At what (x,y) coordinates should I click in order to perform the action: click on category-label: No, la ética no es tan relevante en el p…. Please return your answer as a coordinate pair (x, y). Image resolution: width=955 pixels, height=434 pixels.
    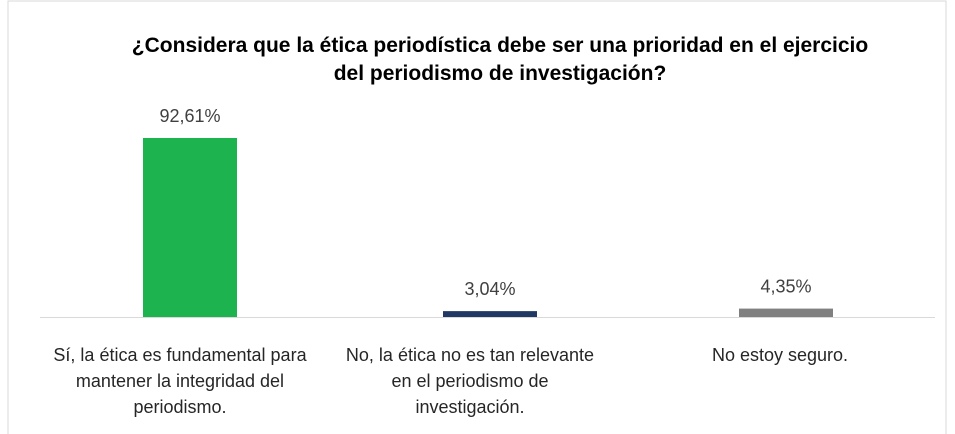
    Looking at the image, I should click on (470, 381).